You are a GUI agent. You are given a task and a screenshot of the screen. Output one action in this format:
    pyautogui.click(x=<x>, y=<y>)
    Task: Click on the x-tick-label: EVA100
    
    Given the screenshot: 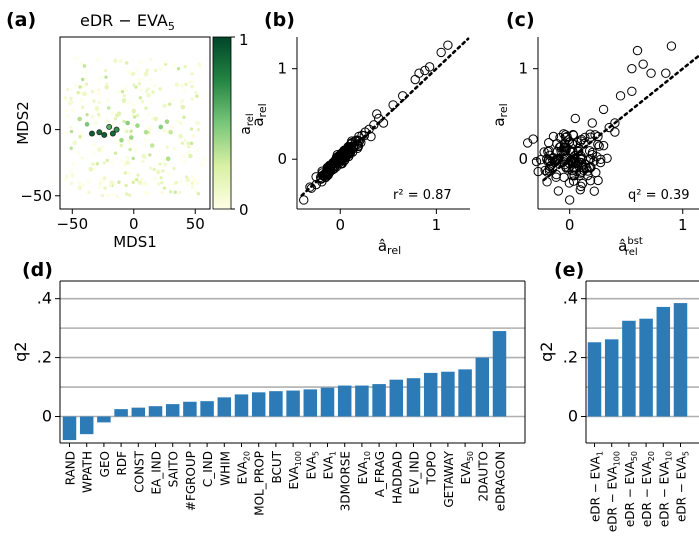 What is the action you would take?
    pyautogui.click(x=295, y=470)
    